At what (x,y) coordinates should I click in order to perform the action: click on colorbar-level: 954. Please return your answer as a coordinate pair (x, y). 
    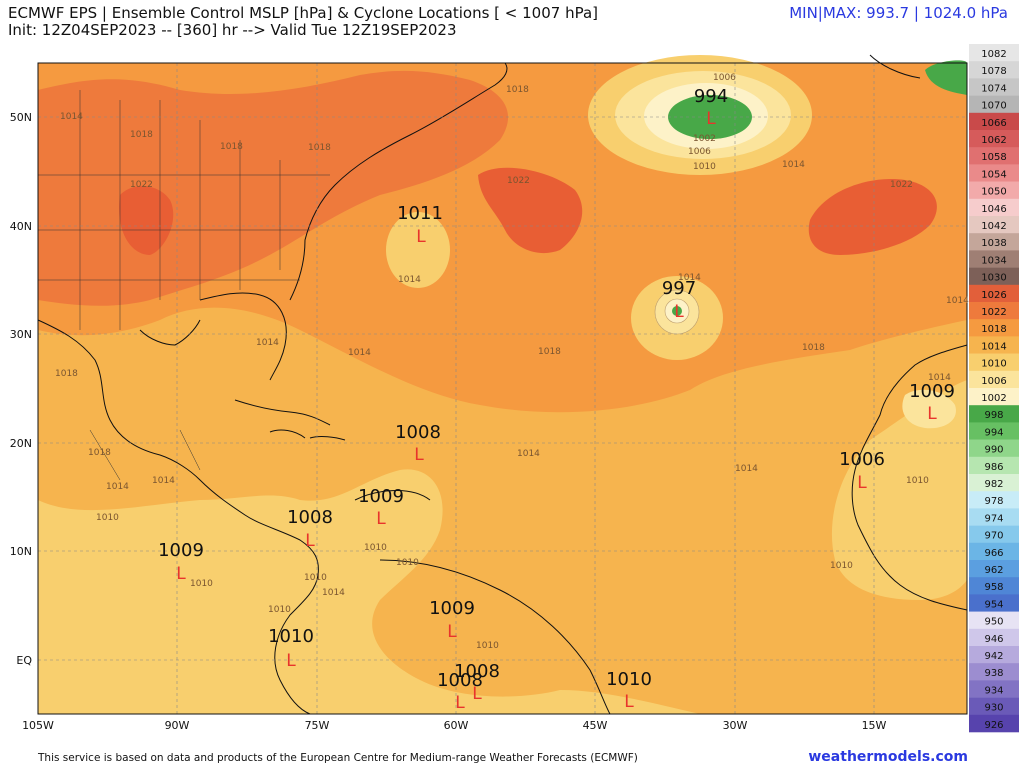
    Looking at the image, I should click on (993, 604).